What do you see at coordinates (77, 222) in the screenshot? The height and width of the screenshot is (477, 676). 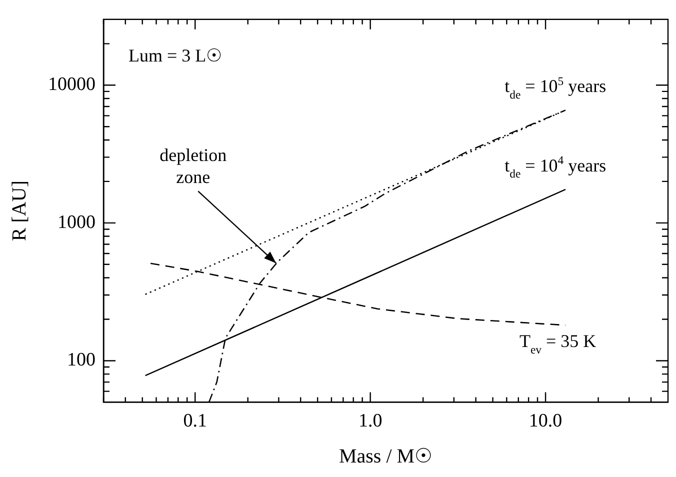 I see `y-tick-label: 1000` at bounding box center [77, 222].